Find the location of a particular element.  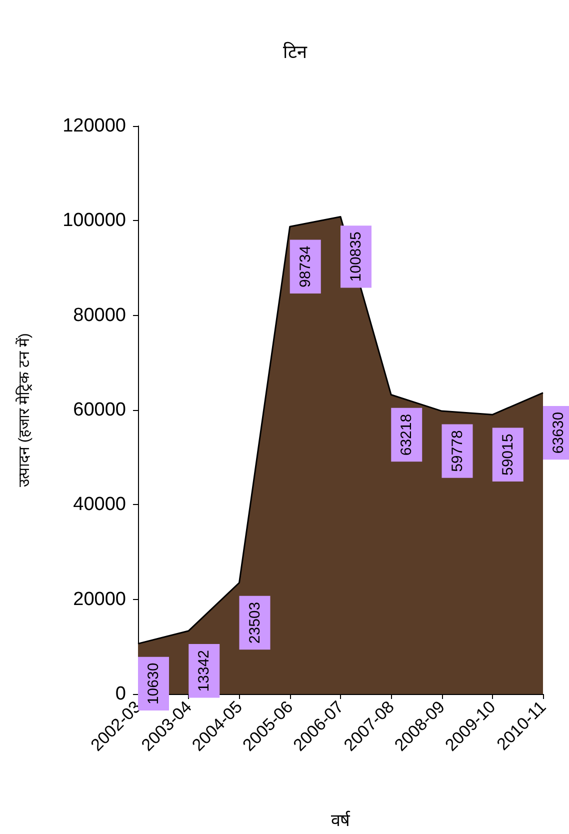

y-tick-label: 100000 is located at coordinates (94, 221).